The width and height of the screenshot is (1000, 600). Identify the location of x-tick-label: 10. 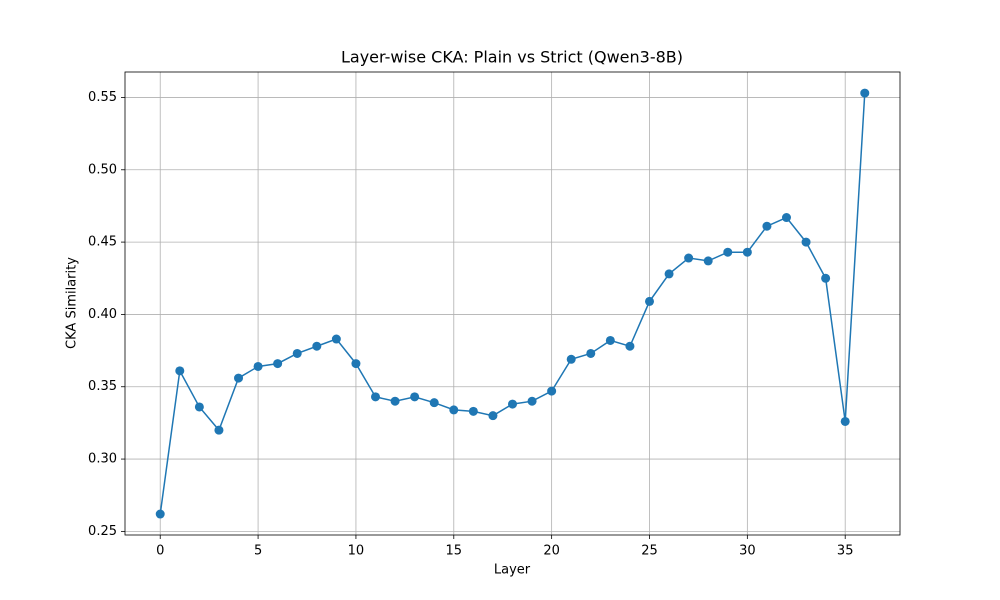
(356, 551).